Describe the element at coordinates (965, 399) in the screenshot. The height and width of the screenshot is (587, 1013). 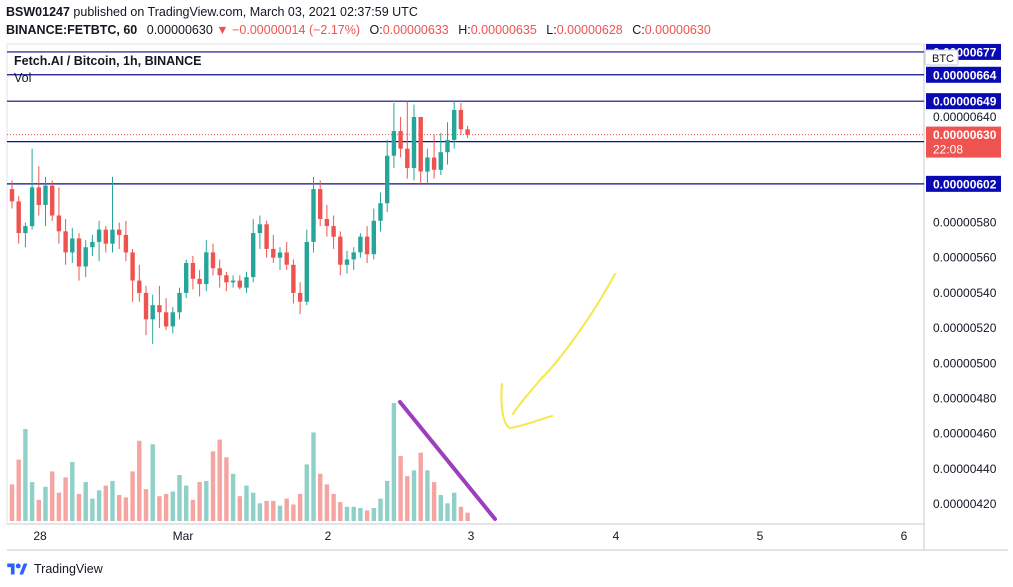
I see `price-tick-label: 0.00000480` at that location.